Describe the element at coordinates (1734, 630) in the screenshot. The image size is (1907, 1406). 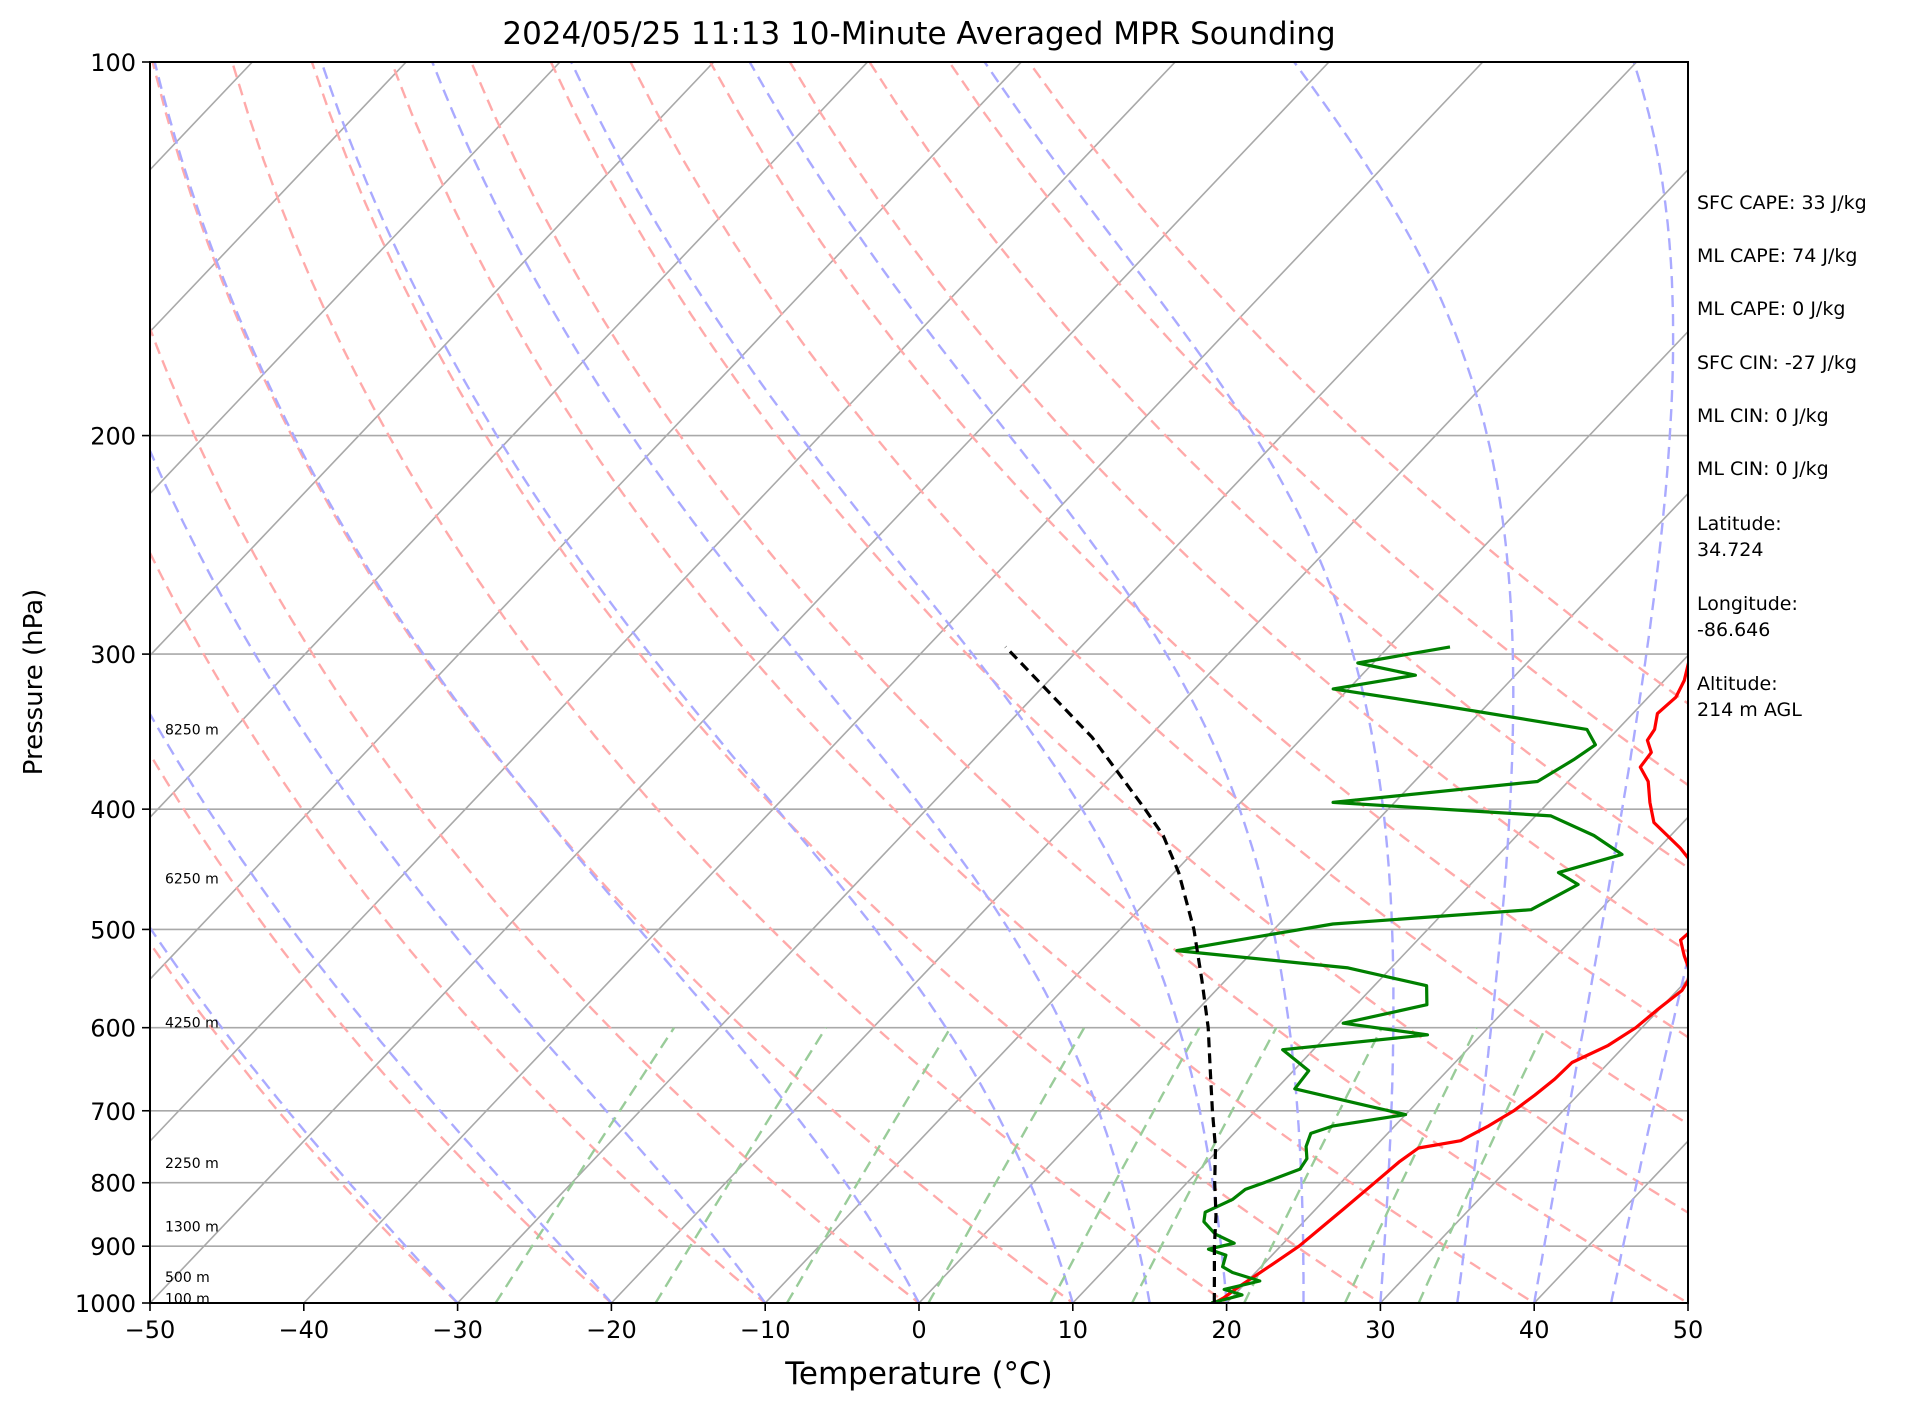
I see `longitude-value: -86.646` at that location.